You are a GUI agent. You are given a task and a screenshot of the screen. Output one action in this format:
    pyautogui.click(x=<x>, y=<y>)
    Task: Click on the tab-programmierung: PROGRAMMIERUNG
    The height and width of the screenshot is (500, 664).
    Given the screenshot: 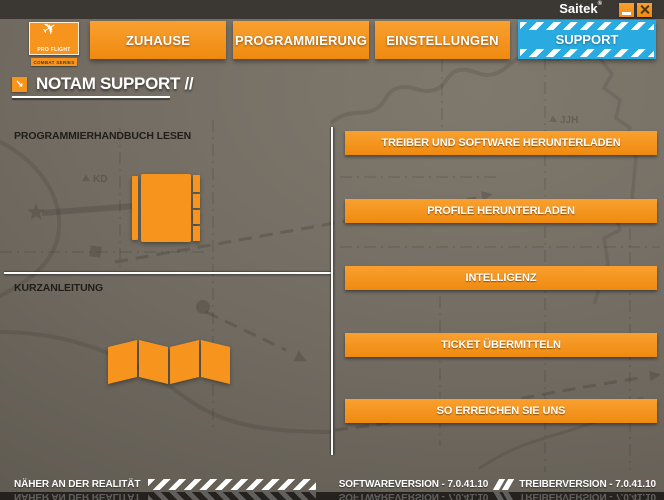 What is the action you would take?
    pyautogui.click(x=301, y=40)
    